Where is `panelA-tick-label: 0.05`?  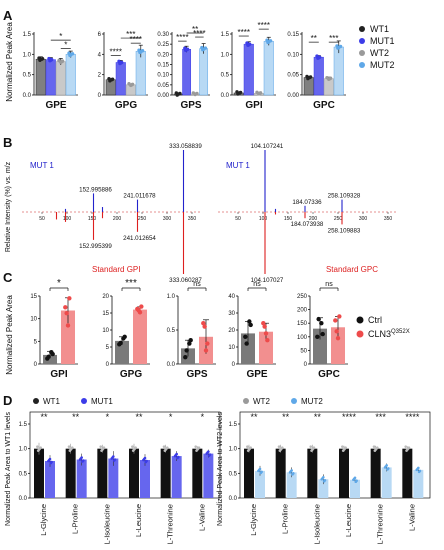
panelA-tick-label: 0.05 is located at coordinates (163, 86).